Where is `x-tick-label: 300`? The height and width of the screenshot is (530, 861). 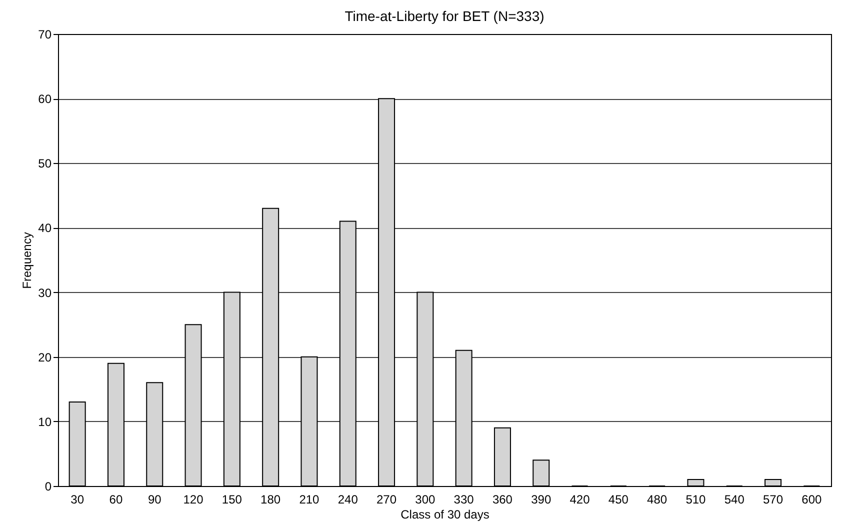 x-tick-label: 300 is located at coordinates (425, 499).